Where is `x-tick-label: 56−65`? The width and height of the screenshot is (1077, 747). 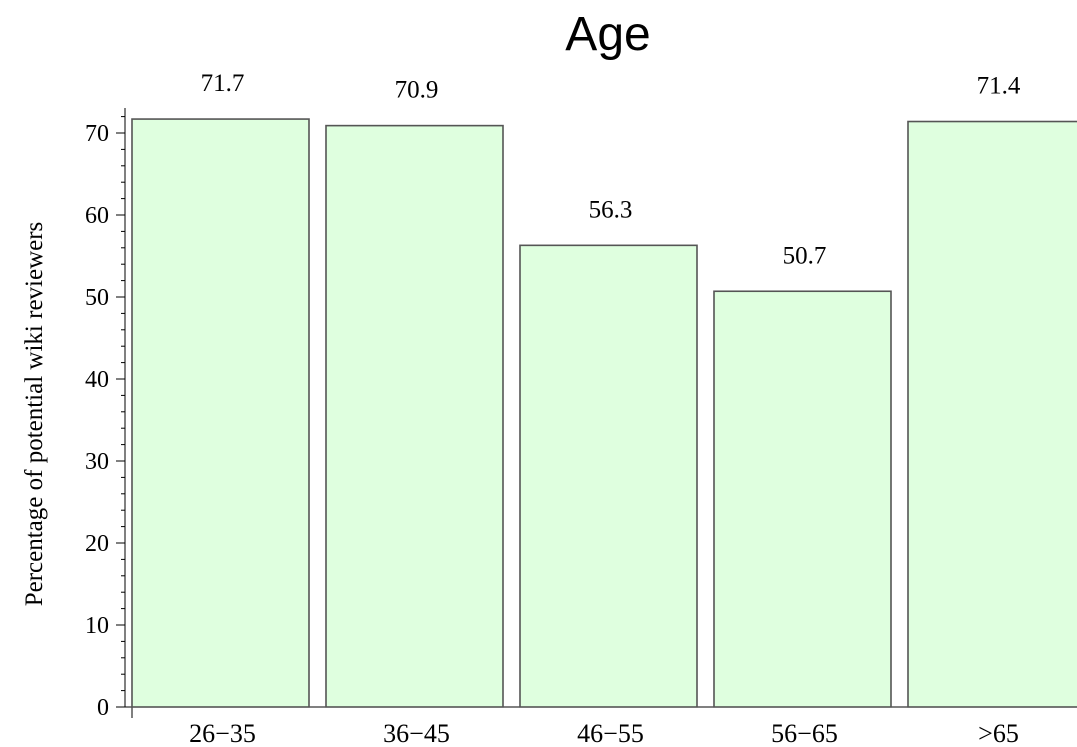 x-tick-label: 56−65 is located at coordinates (804, 733).